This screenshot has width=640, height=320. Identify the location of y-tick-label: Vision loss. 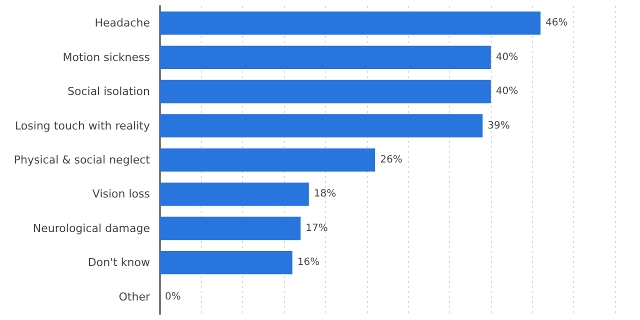
(121, 194).